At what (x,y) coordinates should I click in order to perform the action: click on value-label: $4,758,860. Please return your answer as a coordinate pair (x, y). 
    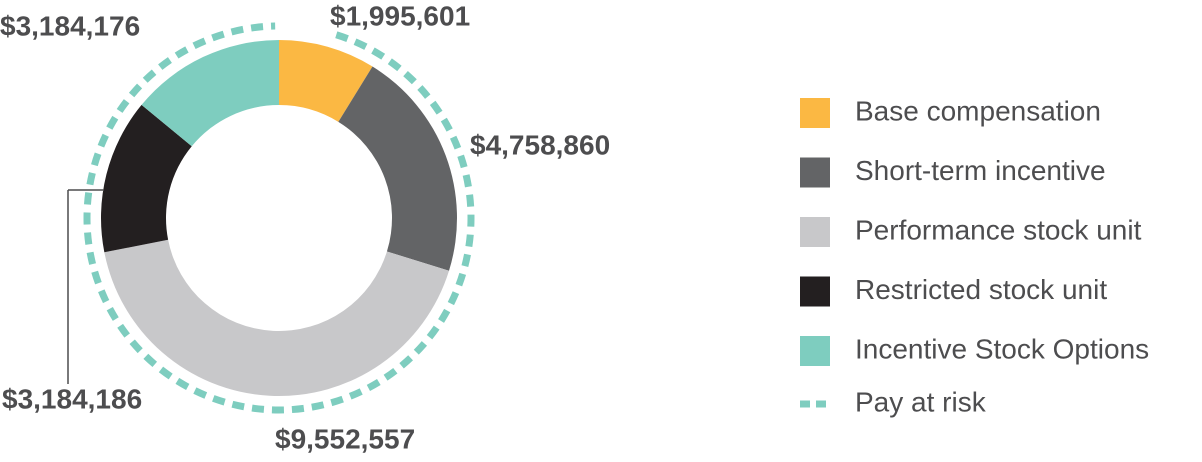
    Looking at the image, I should click on (540, 144).